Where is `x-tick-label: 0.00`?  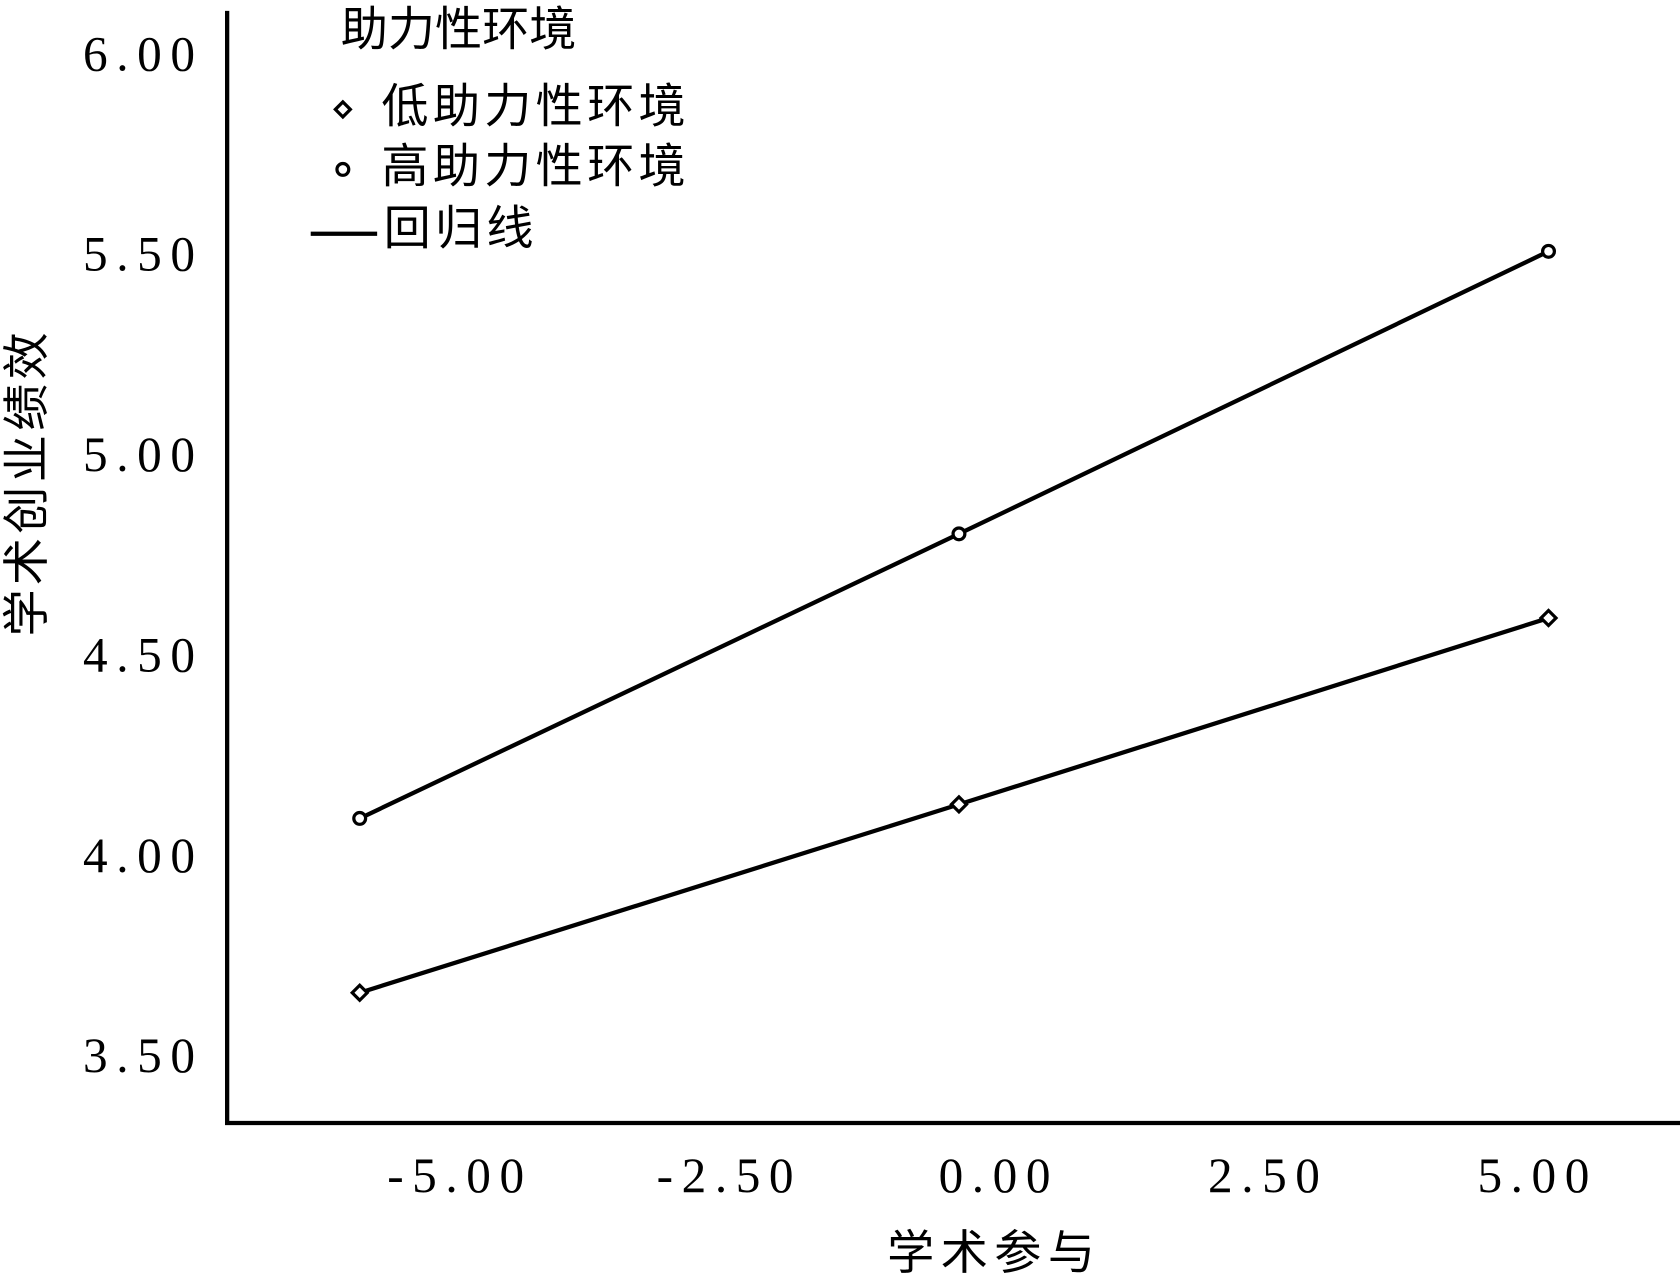 x-tick-label: 0.00 is located at coordinates (999, 1175).